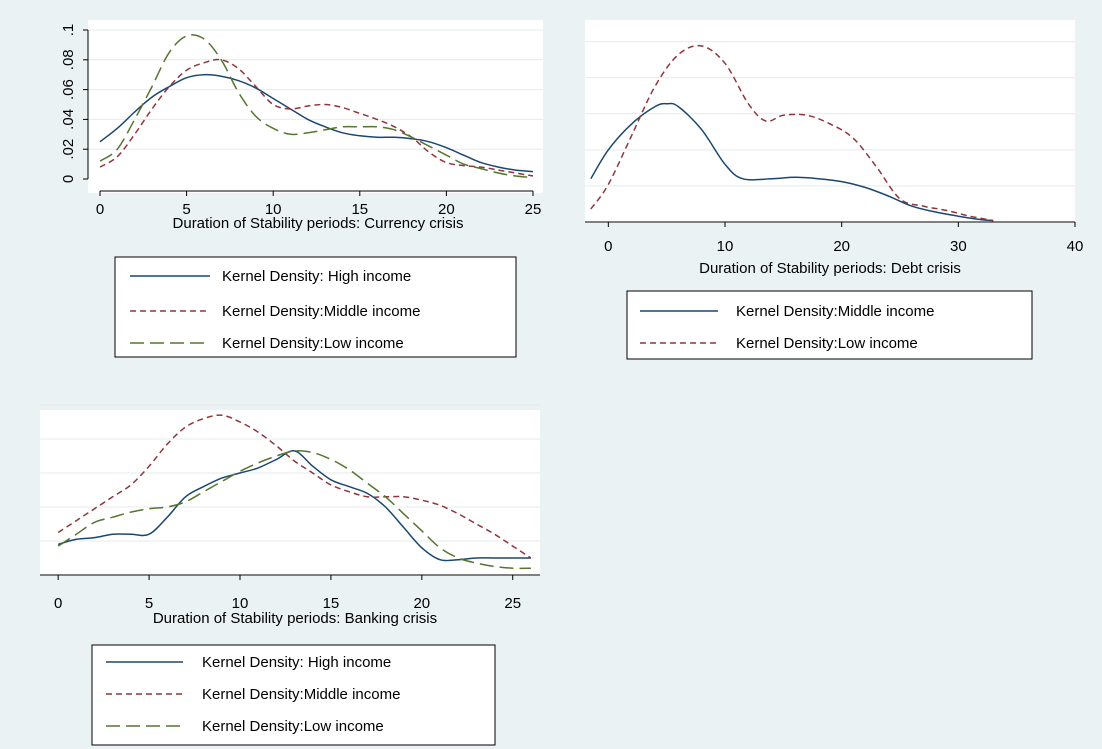  Describe the element at coordinates (68, 179) in the screenshot. I see `y-tick-label: 0` at that location.